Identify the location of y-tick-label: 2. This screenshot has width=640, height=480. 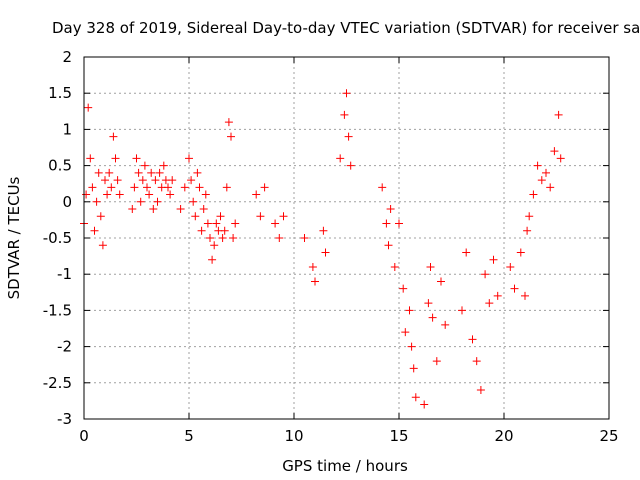
(67, 57).